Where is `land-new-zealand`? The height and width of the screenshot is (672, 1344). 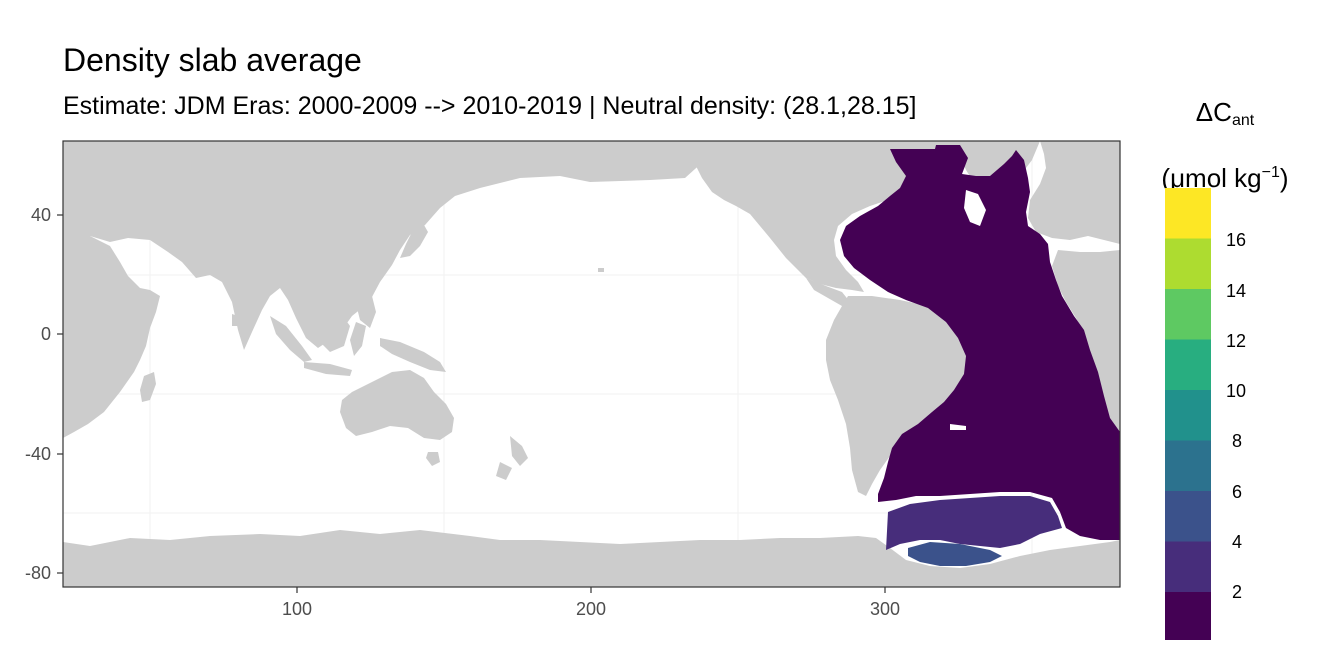 land-new-zealand is located at coordinates (512, 458).